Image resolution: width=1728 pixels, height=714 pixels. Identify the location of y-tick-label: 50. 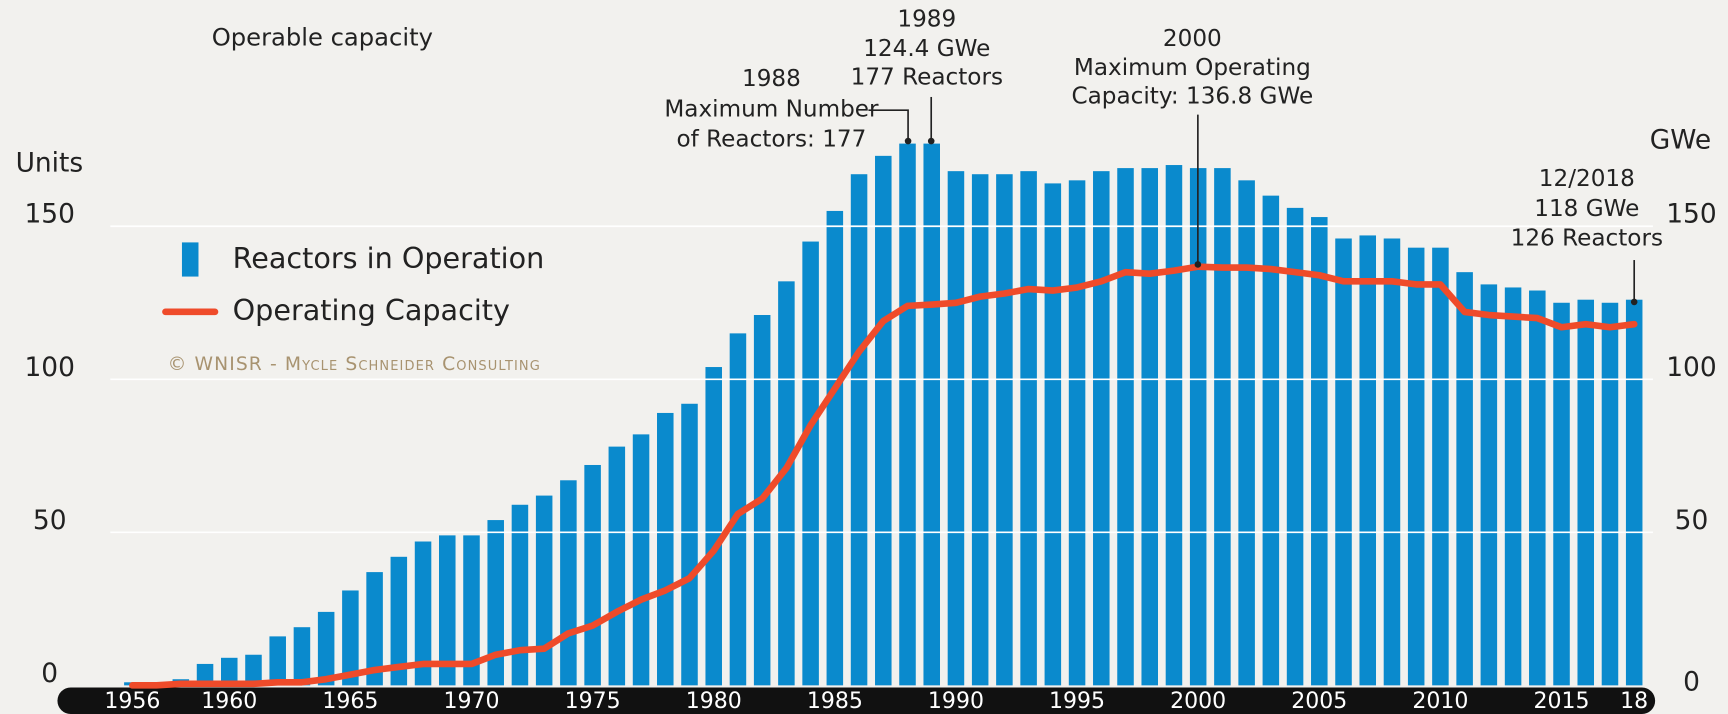
(50, 520).